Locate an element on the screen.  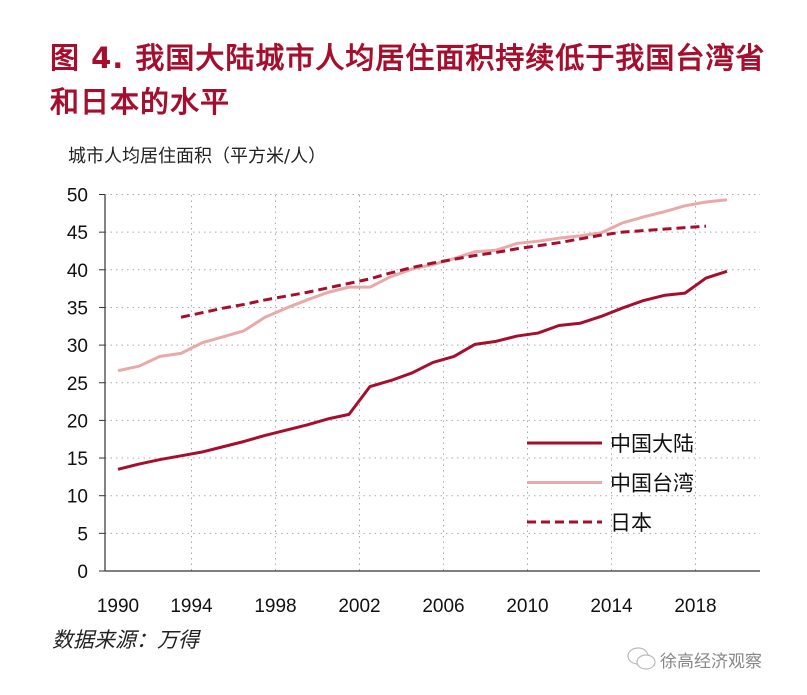
x-tick-label: 2002 is located at coordinates (359, 606).